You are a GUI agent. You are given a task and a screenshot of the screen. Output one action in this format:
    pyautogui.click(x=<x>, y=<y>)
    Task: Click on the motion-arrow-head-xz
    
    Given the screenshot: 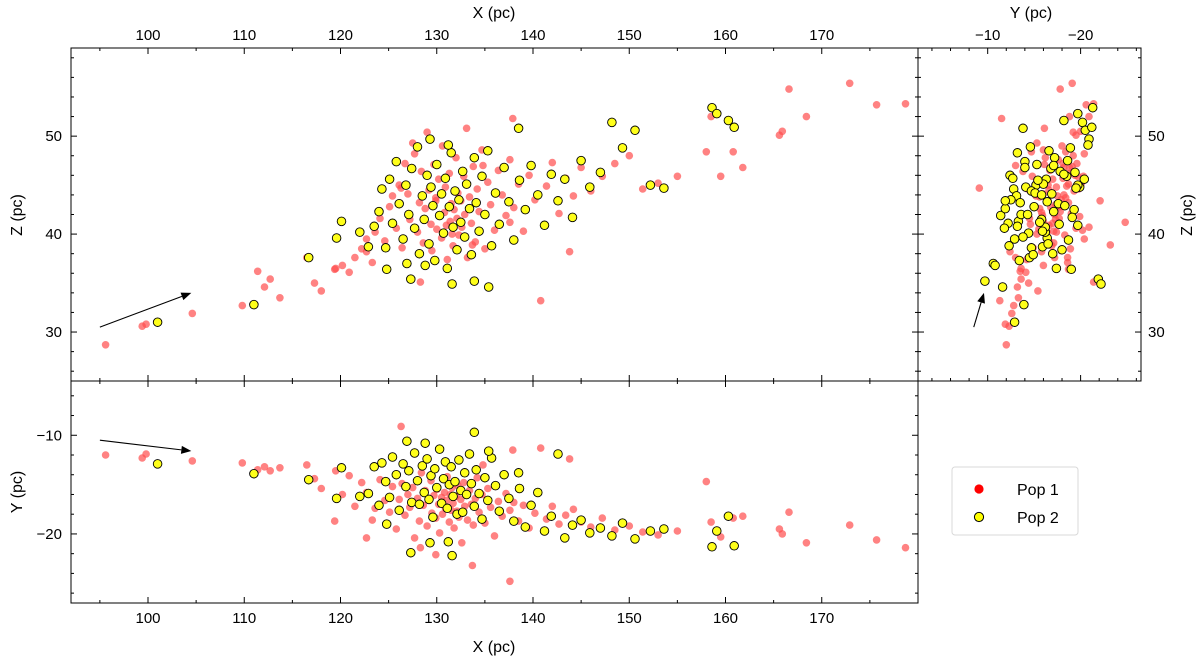 What is the action you would take?
    pyautogui.click(x=186, y=296)
    